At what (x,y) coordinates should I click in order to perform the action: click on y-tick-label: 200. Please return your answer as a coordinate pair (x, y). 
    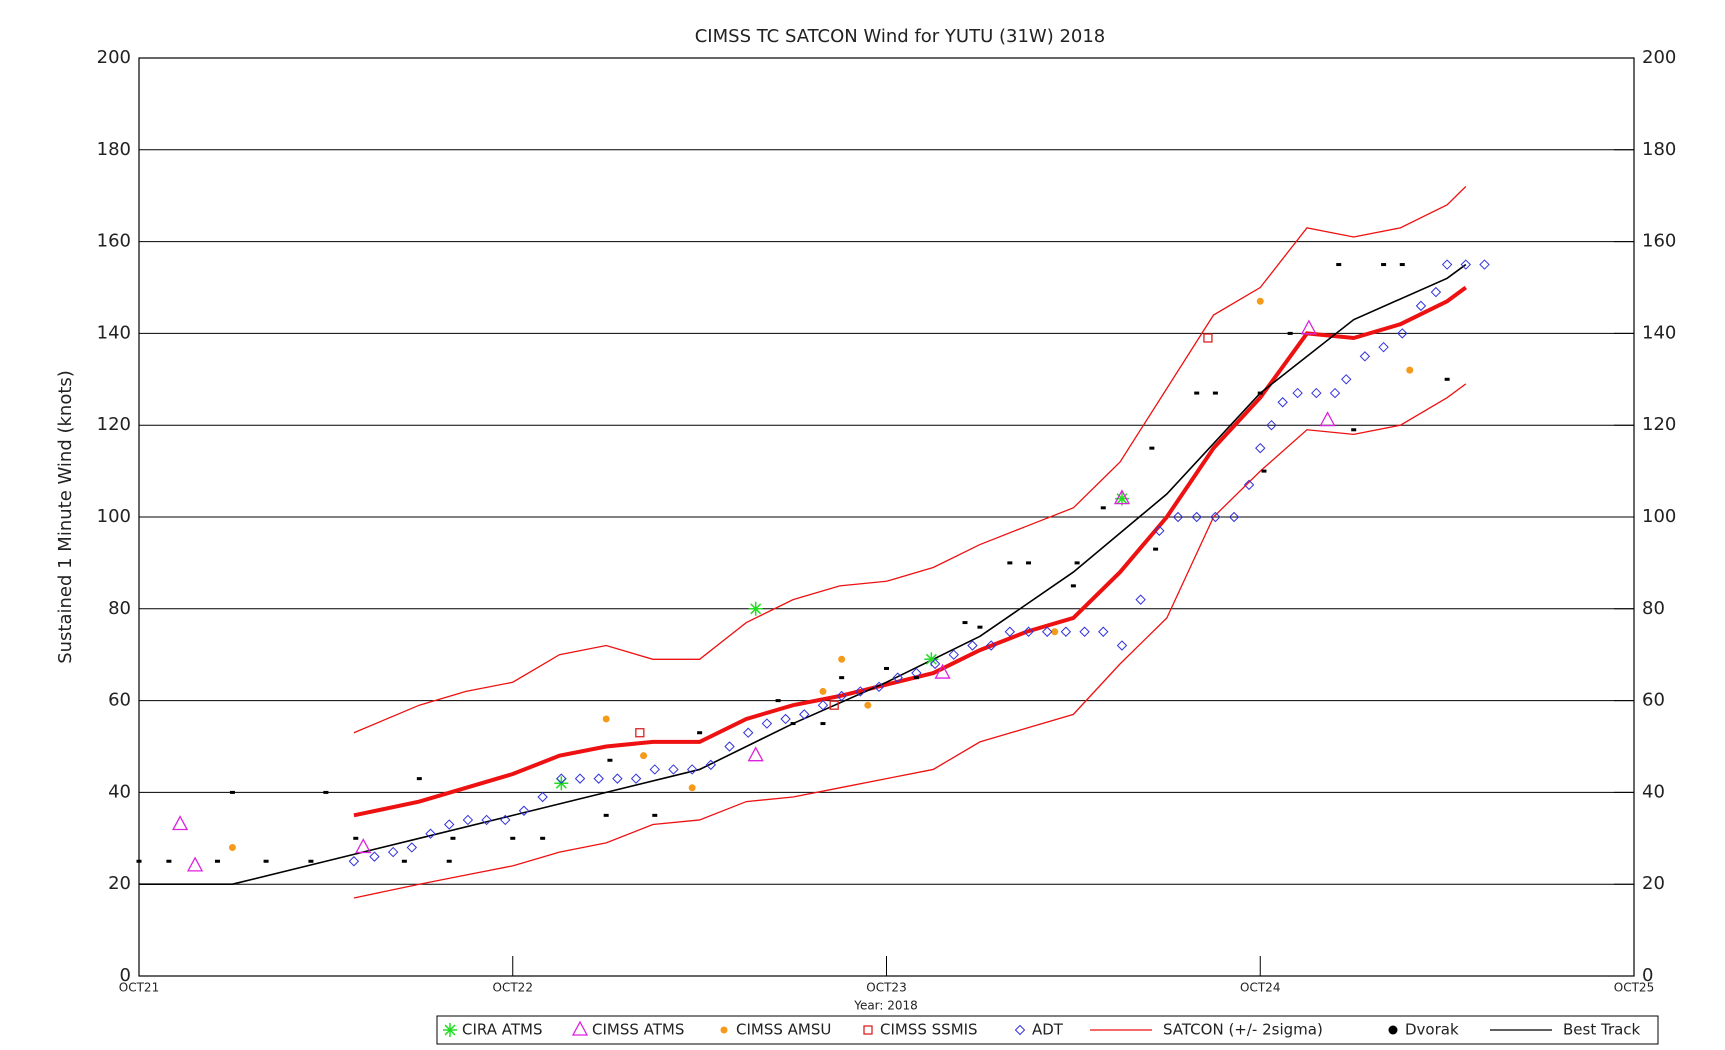
    Looking at the image, I should click on (114, 57).